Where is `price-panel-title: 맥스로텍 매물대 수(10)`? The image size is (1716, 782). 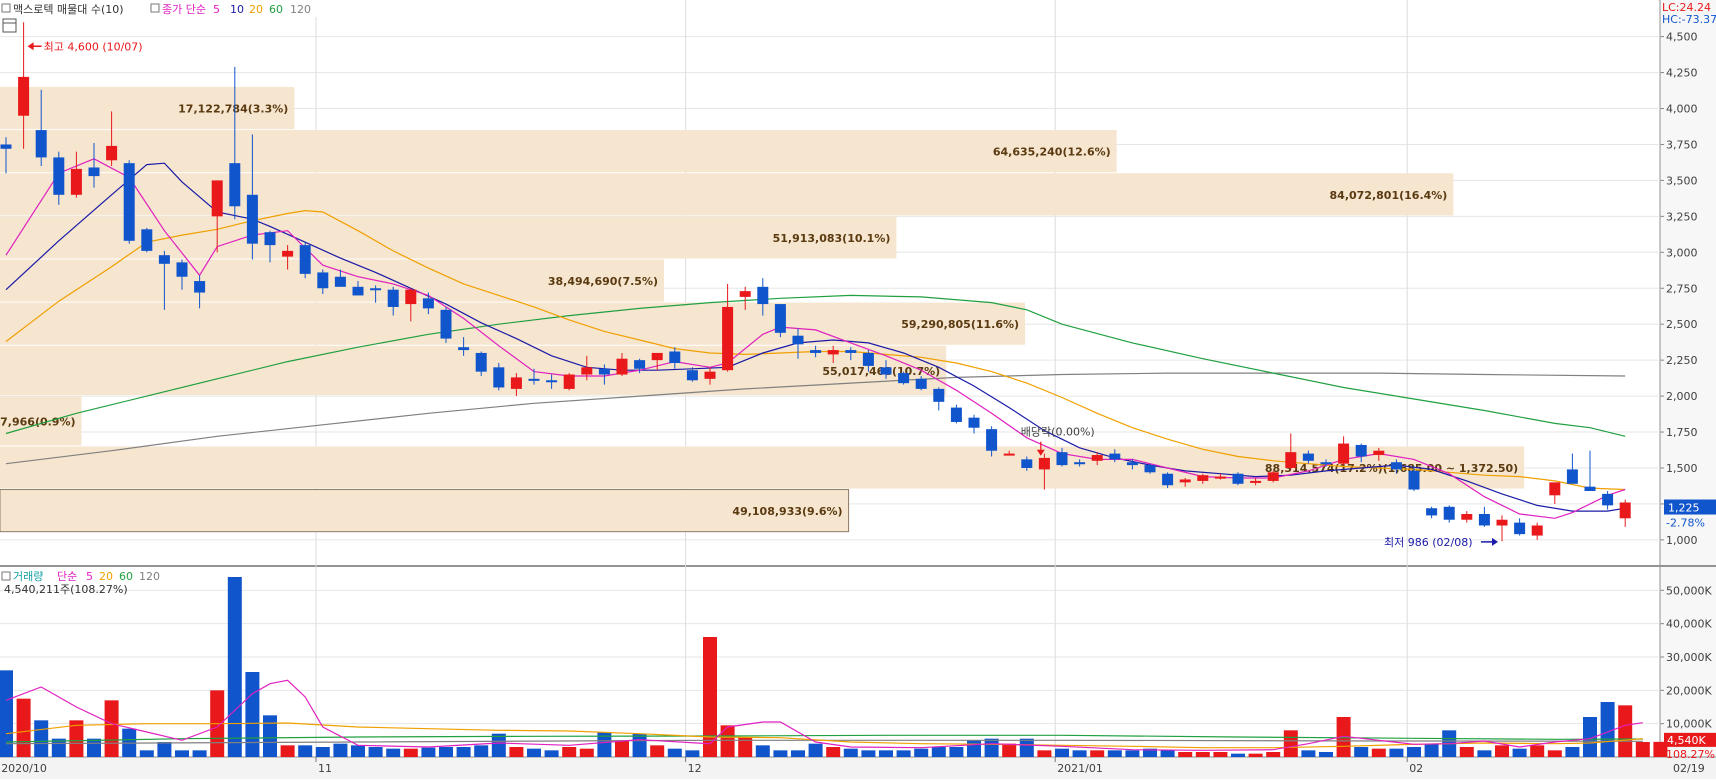
price-panel-title: 맥스로텍 매물대 수(10) is located at coordinates (68, 9).